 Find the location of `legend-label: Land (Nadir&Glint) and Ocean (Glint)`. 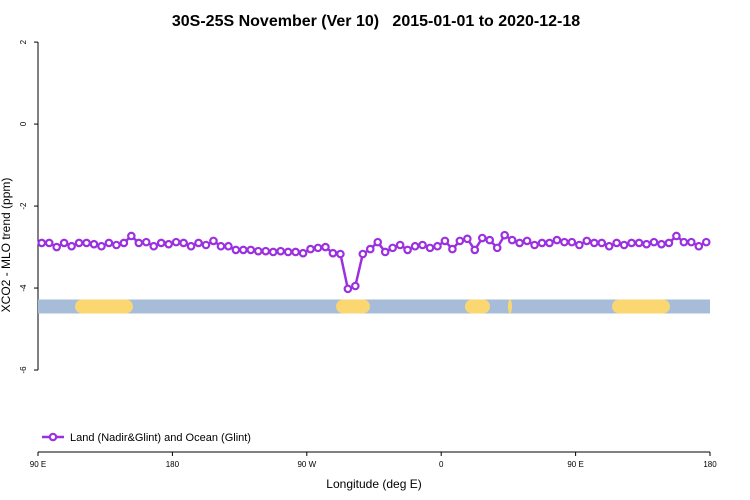

legend-label: Land (Nadir&Glint) and Ocean (Glint) is located at coordinates (160, 438).